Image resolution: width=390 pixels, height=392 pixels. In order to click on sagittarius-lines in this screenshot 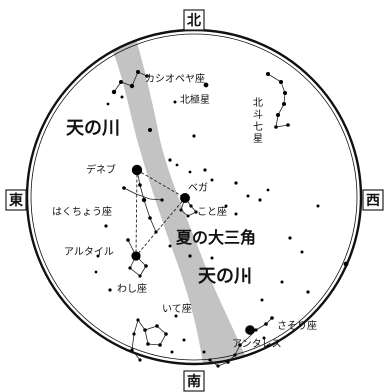, I will do `click(149, 340)`.